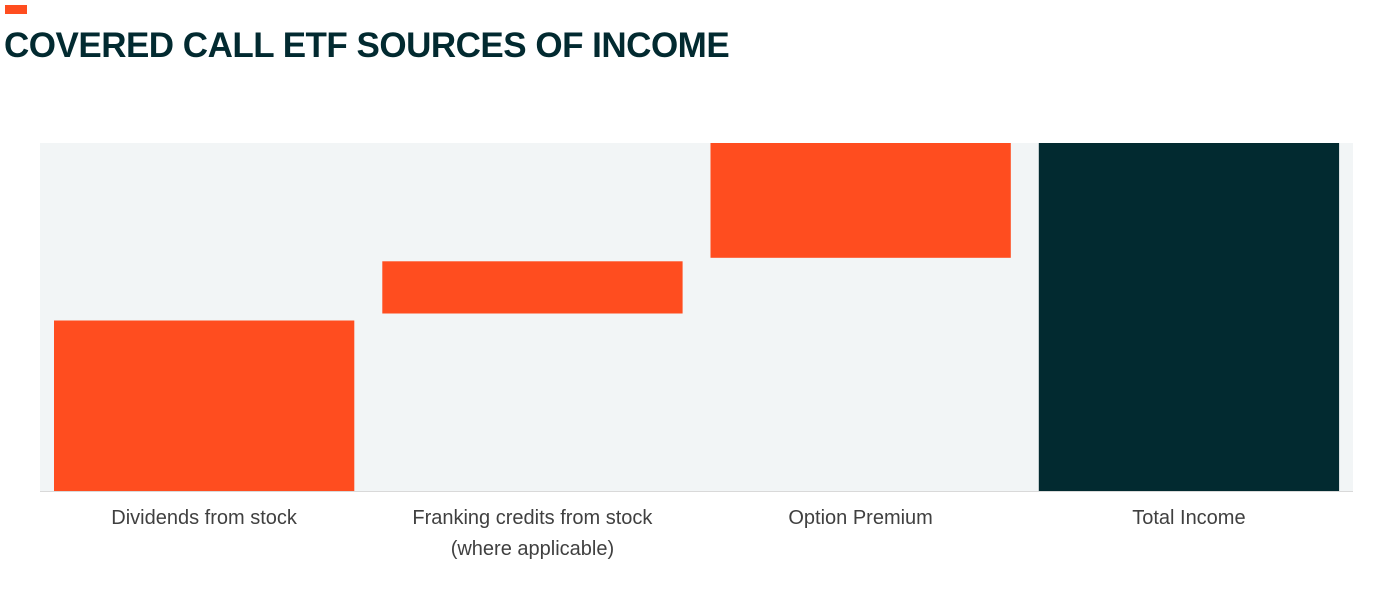 This screenshot has height=605, width=1379. I want to click on category-label-1-line-0: Franking credits from stock, so click(532, 518).